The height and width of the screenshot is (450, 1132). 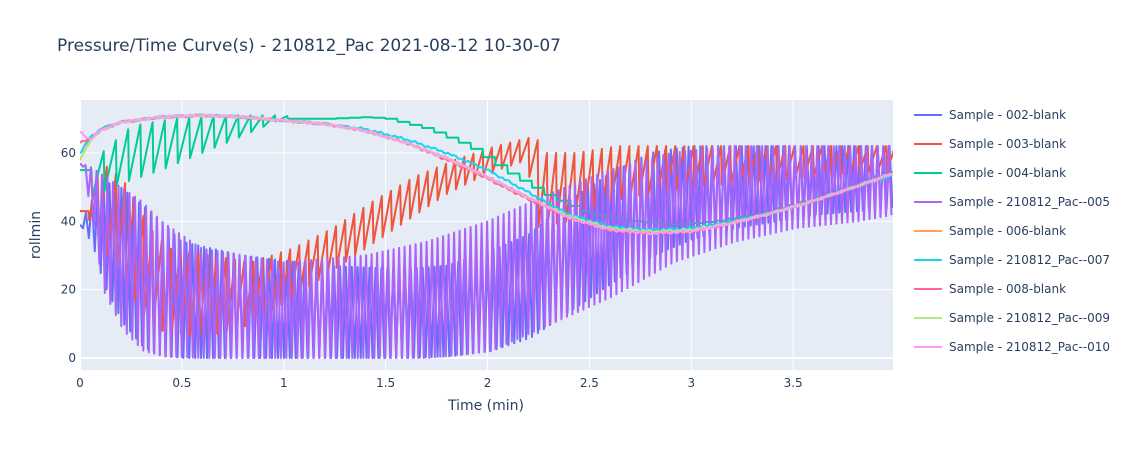 What do you see at coordinates (68, 221) in the screenshot?
I see `y-tick-label: 40` at bounding box center [68, 221].